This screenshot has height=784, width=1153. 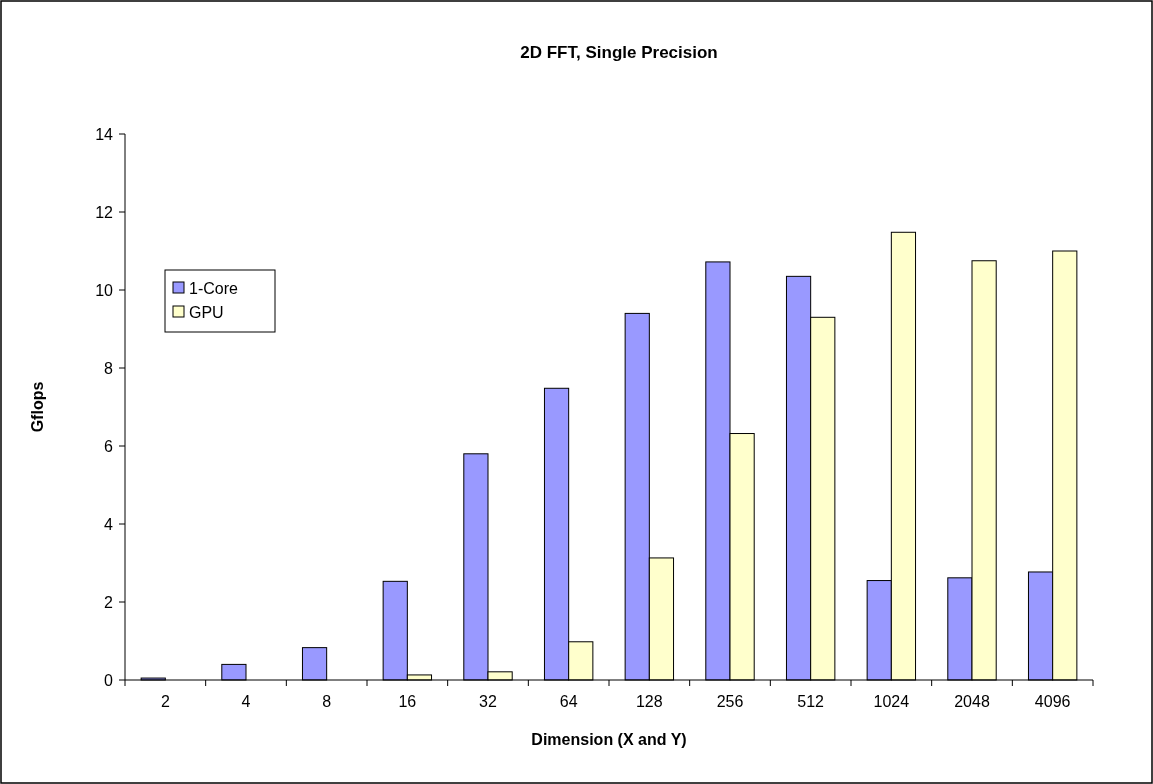 I want to click on y-tick-label: 0, so click(x=109, y=680).